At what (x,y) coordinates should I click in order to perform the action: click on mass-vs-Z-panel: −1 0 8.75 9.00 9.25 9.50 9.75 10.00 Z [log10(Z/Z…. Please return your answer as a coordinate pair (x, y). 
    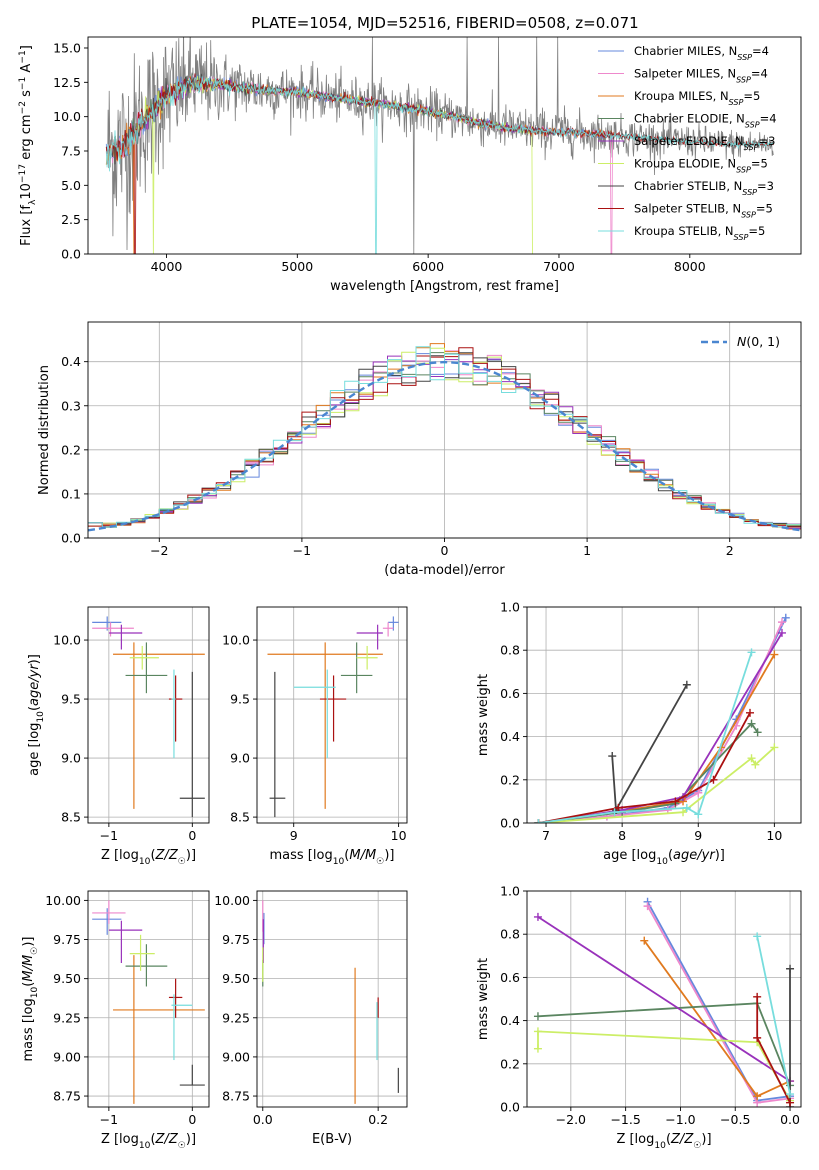
    Looking at the image, I should click on (115, 1020).